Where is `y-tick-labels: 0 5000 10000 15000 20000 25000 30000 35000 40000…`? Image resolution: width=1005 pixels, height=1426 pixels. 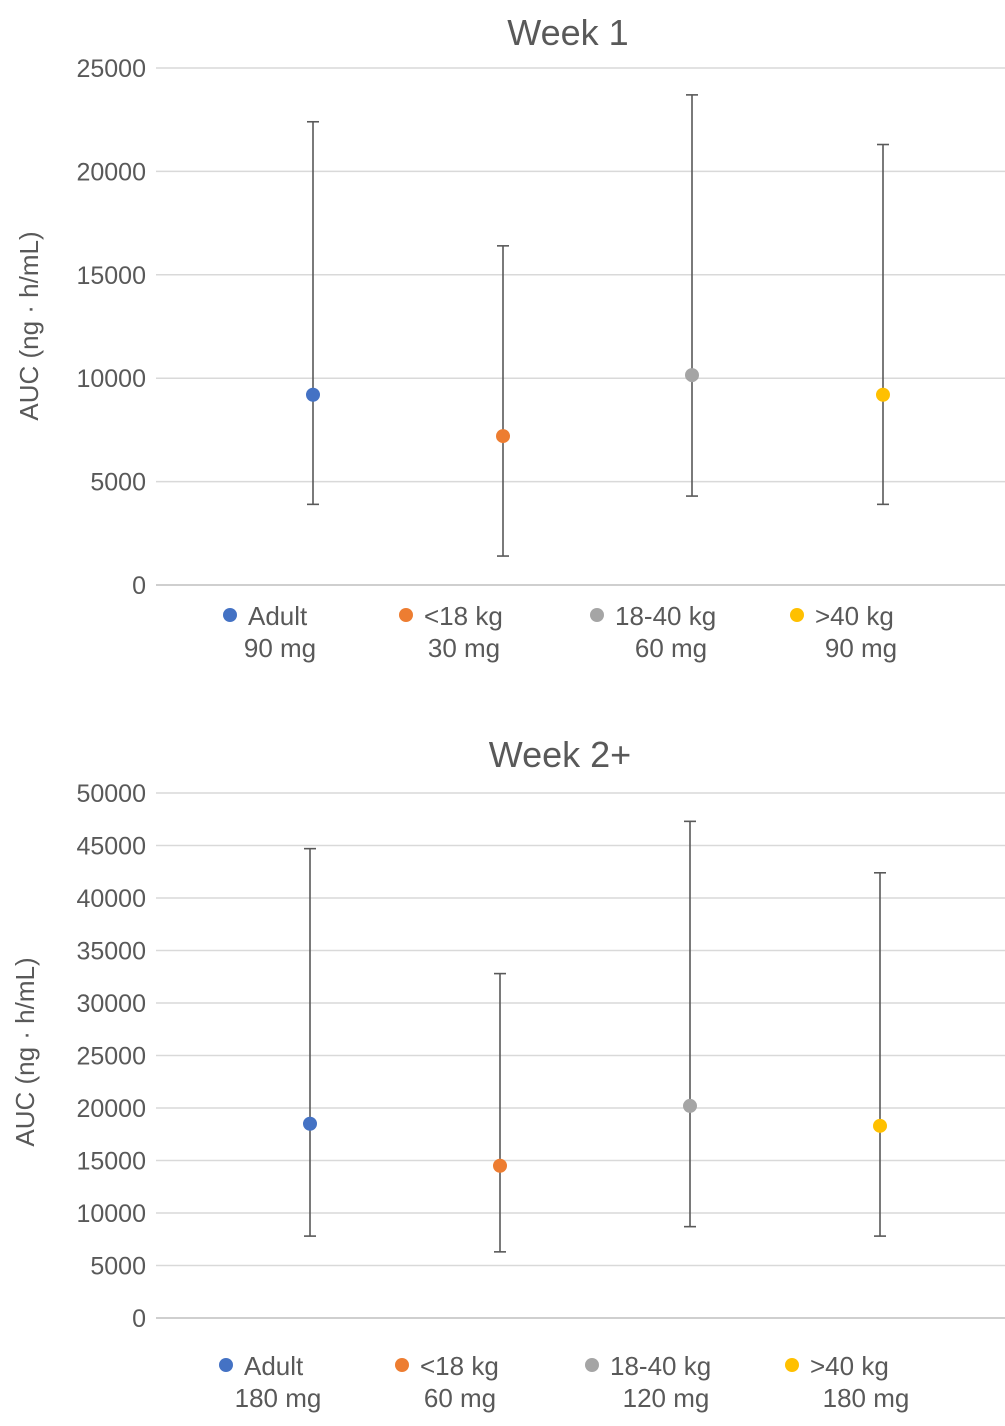 y-tick-labels: 0 5000 10000 15000 20000 25000 30000 35000 40000… is located at coordinates (111, 1056).